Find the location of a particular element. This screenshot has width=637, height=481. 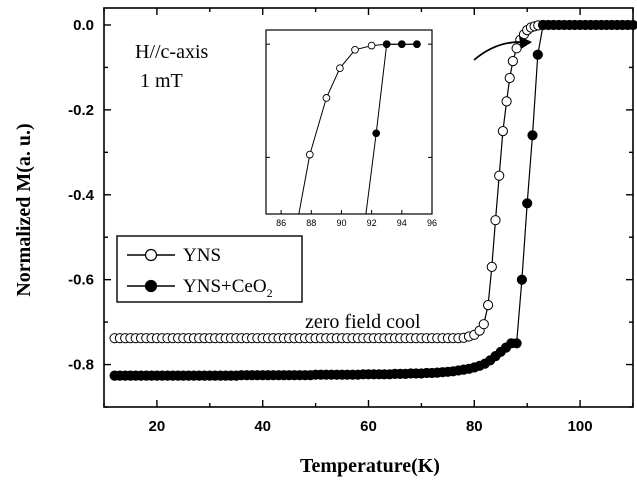

inset-plot-area: 86 88 90 92 94 96 is located at coordinates (351, 130).